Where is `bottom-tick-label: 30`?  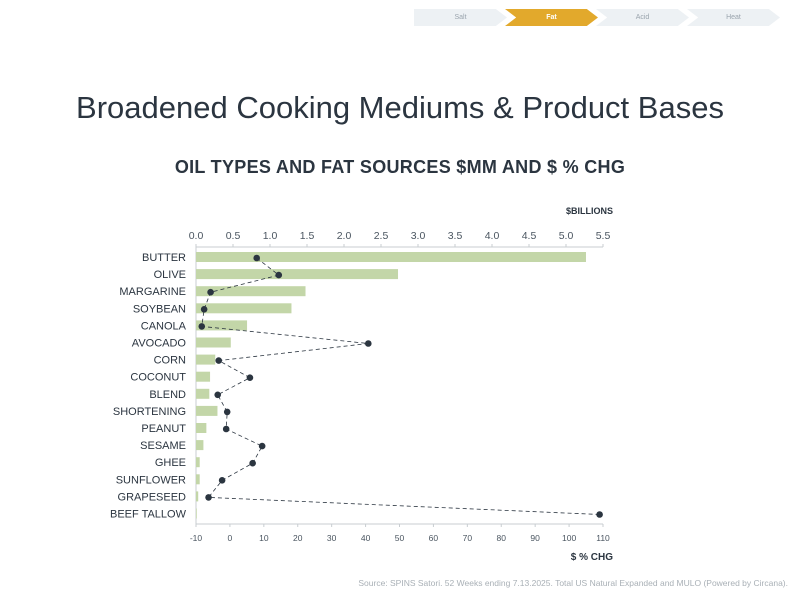
bottom-tick-label: 30 is located at coordinates (332, 538).